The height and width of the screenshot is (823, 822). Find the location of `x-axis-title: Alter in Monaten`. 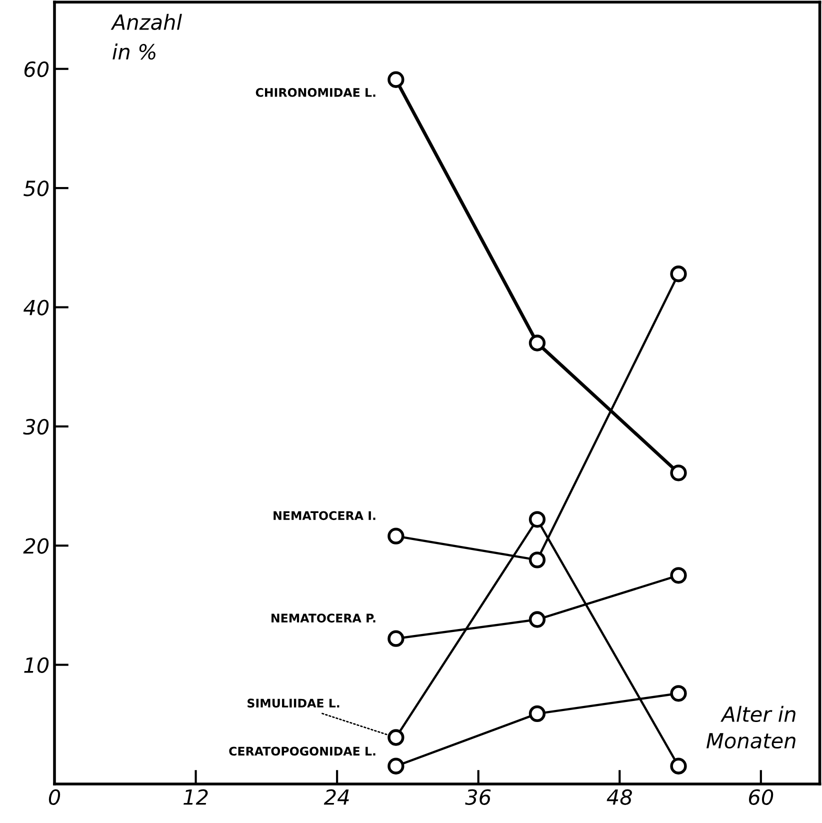

x-axis-title: Alter in Monaten is located at coordinates (751, 727).